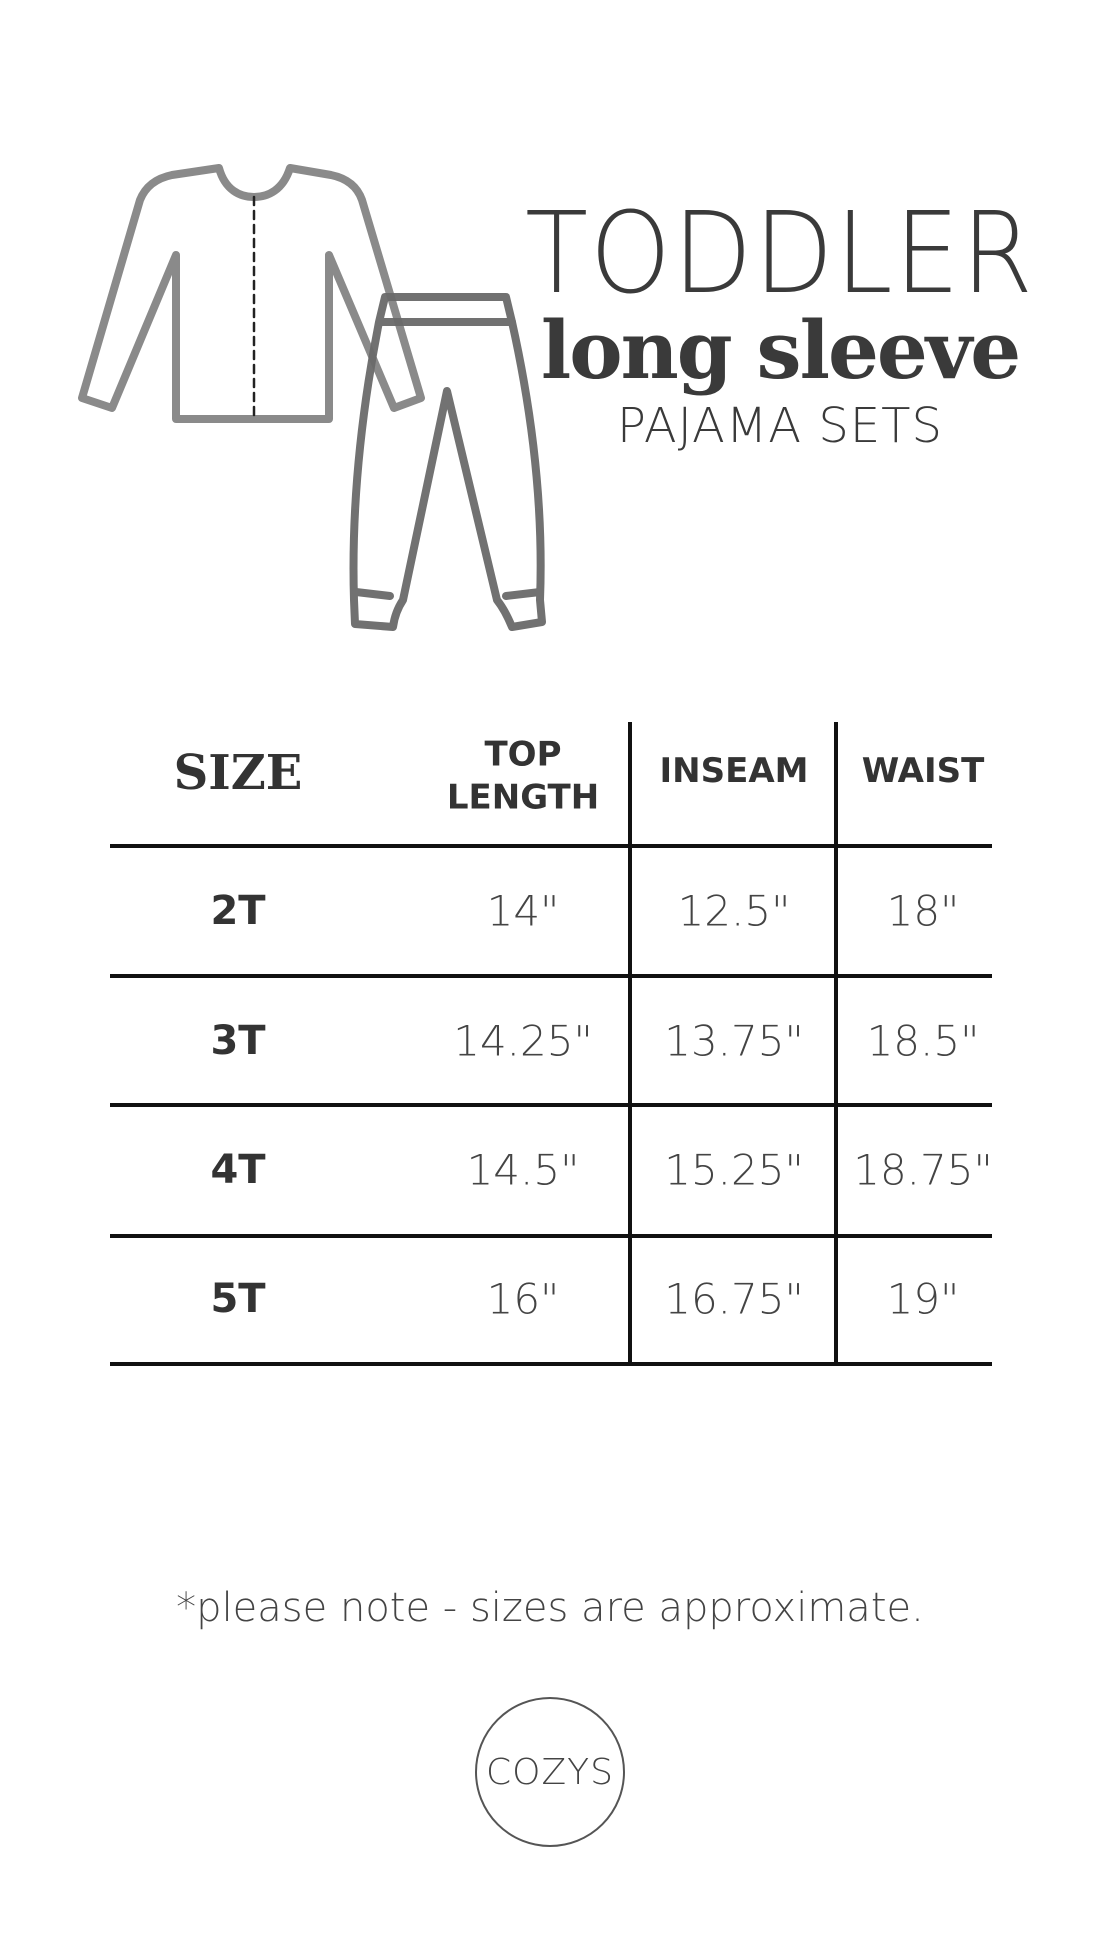  Describe the element at coordinates (523, 797) in the screenshot. I see `header-length: LENGTH` at that location.